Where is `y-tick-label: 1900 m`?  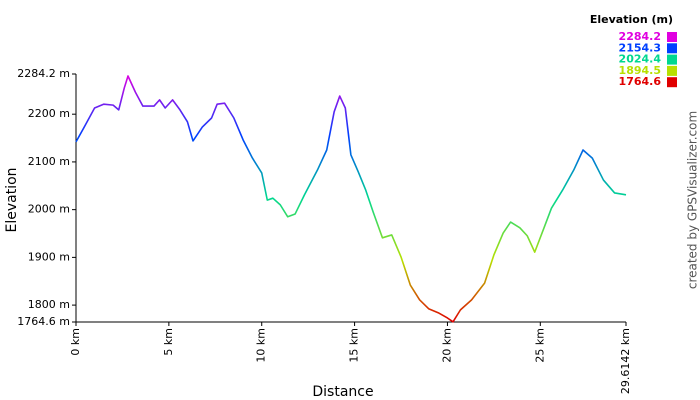
y-tick-label: 1900 m is located at coordinates (49, 256).